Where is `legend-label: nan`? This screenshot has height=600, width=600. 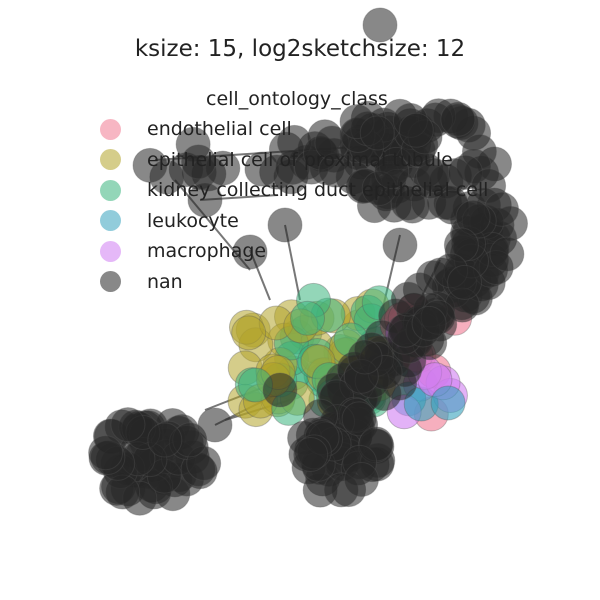
legend-label: nan is located at coordinates (165, 281).